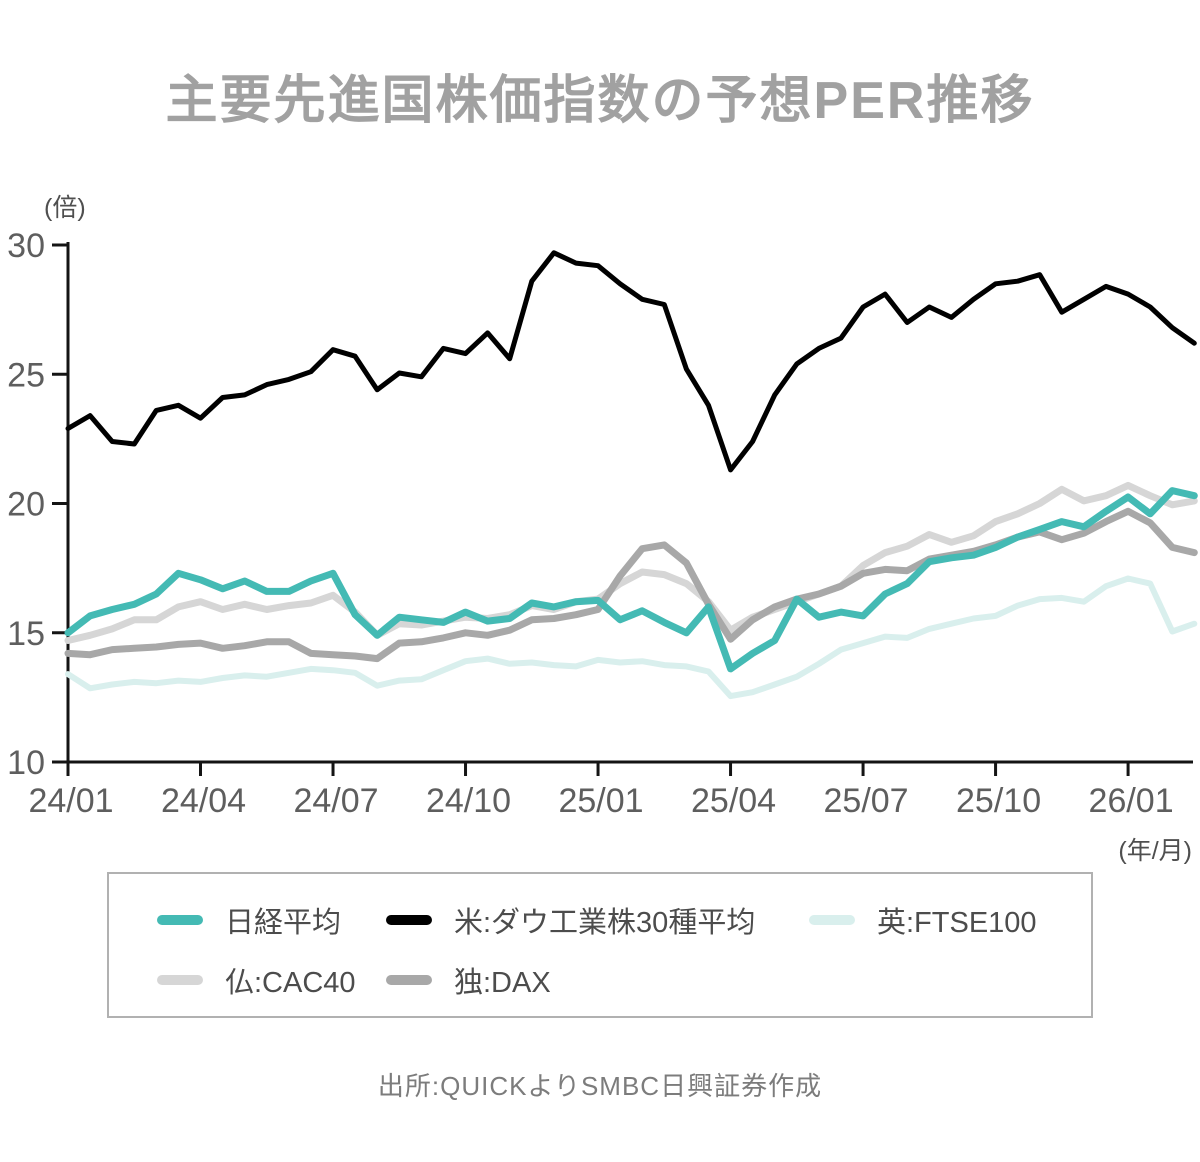 Image resolution: width=1200 pixels, height=1162 pixels. Describe the element at coordinates (600, 101) in the screenshot. I see `chart-title: 主要先進国株価指数の予想PER推移` at that location.